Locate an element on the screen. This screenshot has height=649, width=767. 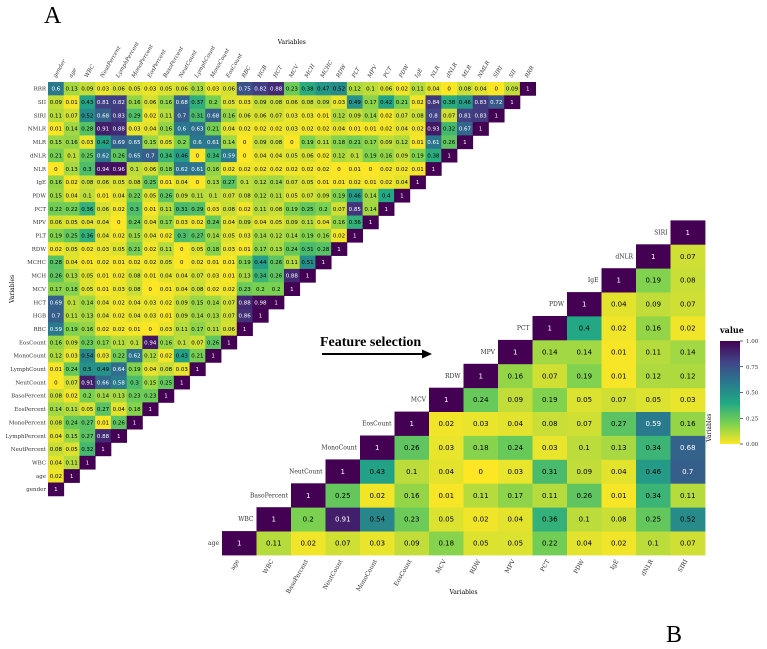
cell-value: 0.18 is located at coordinates (166, 170).